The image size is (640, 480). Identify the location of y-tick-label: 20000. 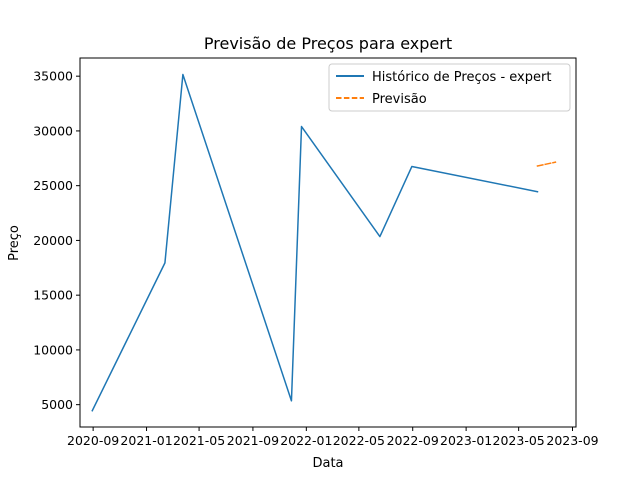
(53, 240).